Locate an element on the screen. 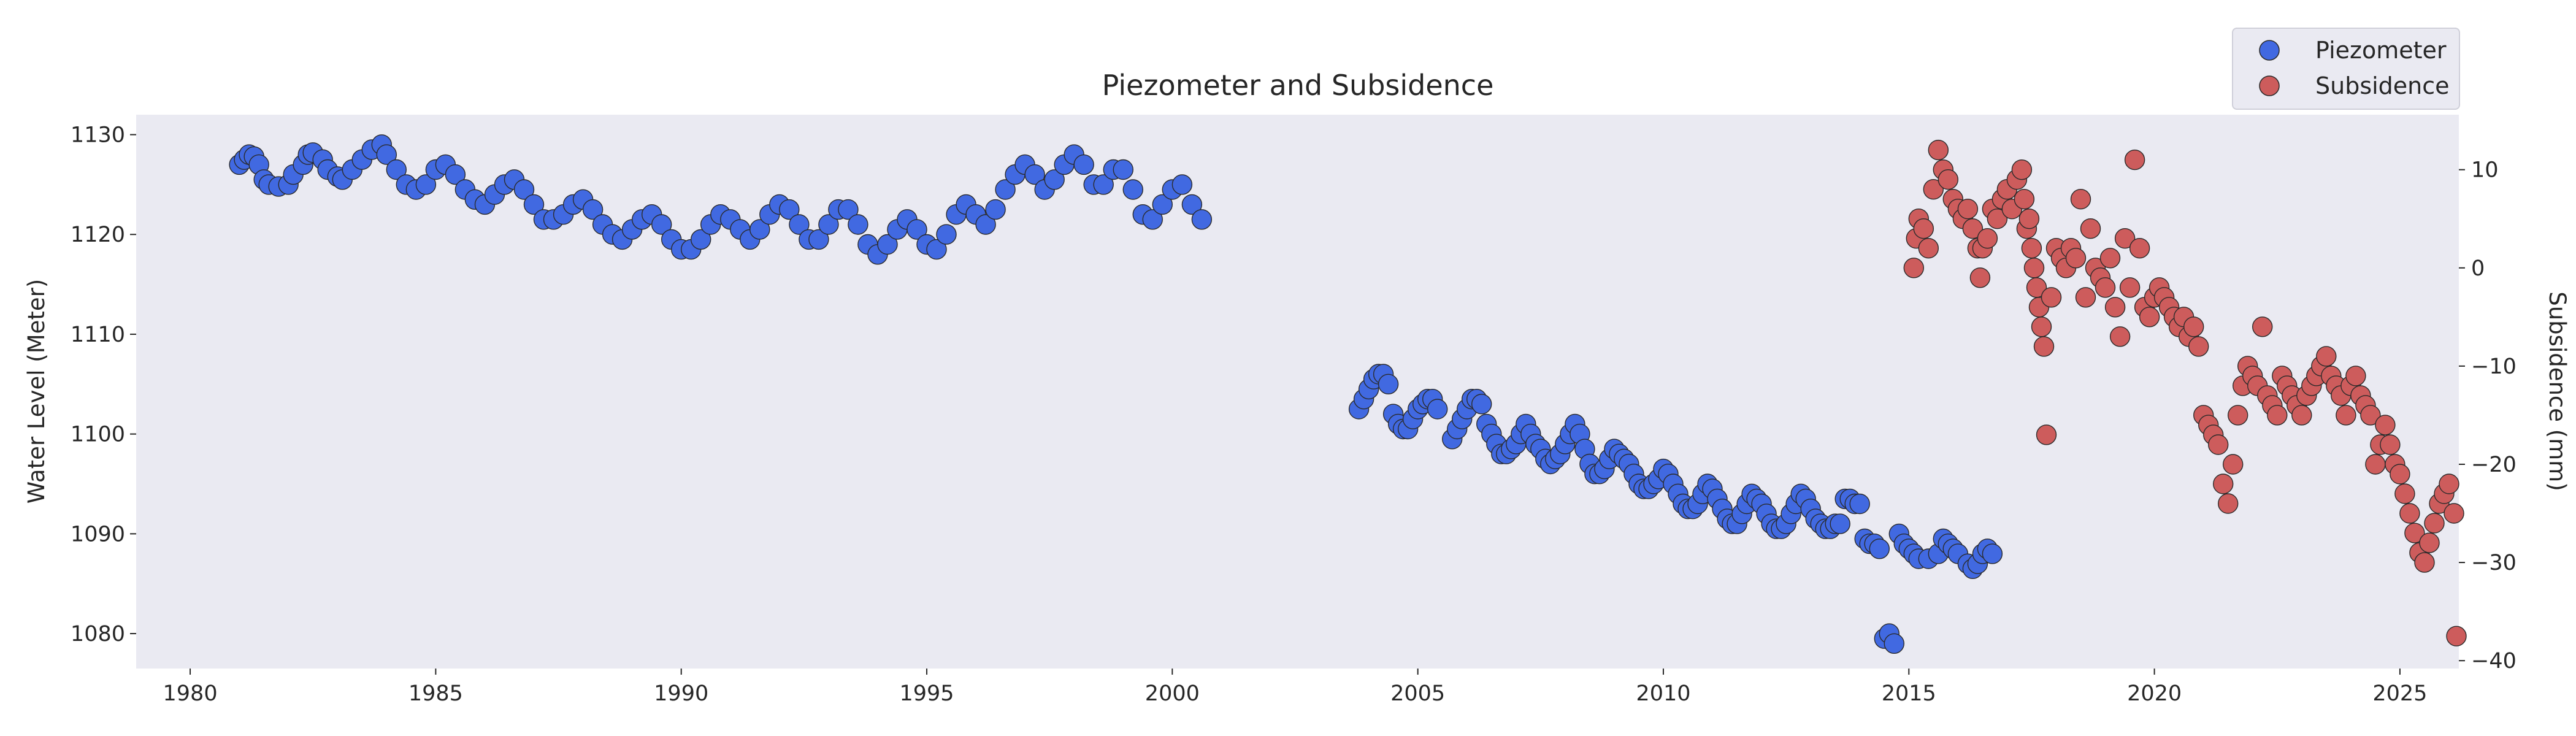 Image resolution: width=2576 pixels, height=736 pixels. legend-marker-subsidence is located at coordinates (2269, 85).